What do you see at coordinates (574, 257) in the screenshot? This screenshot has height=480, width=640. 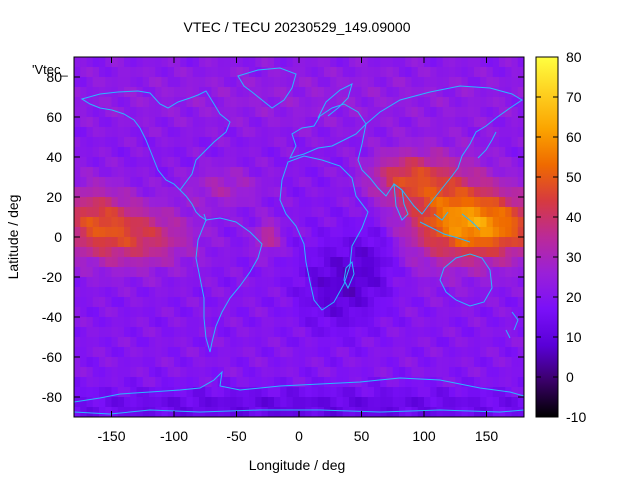 I see `colorbar-tick-label: 30` at bounding box center [574, 257].